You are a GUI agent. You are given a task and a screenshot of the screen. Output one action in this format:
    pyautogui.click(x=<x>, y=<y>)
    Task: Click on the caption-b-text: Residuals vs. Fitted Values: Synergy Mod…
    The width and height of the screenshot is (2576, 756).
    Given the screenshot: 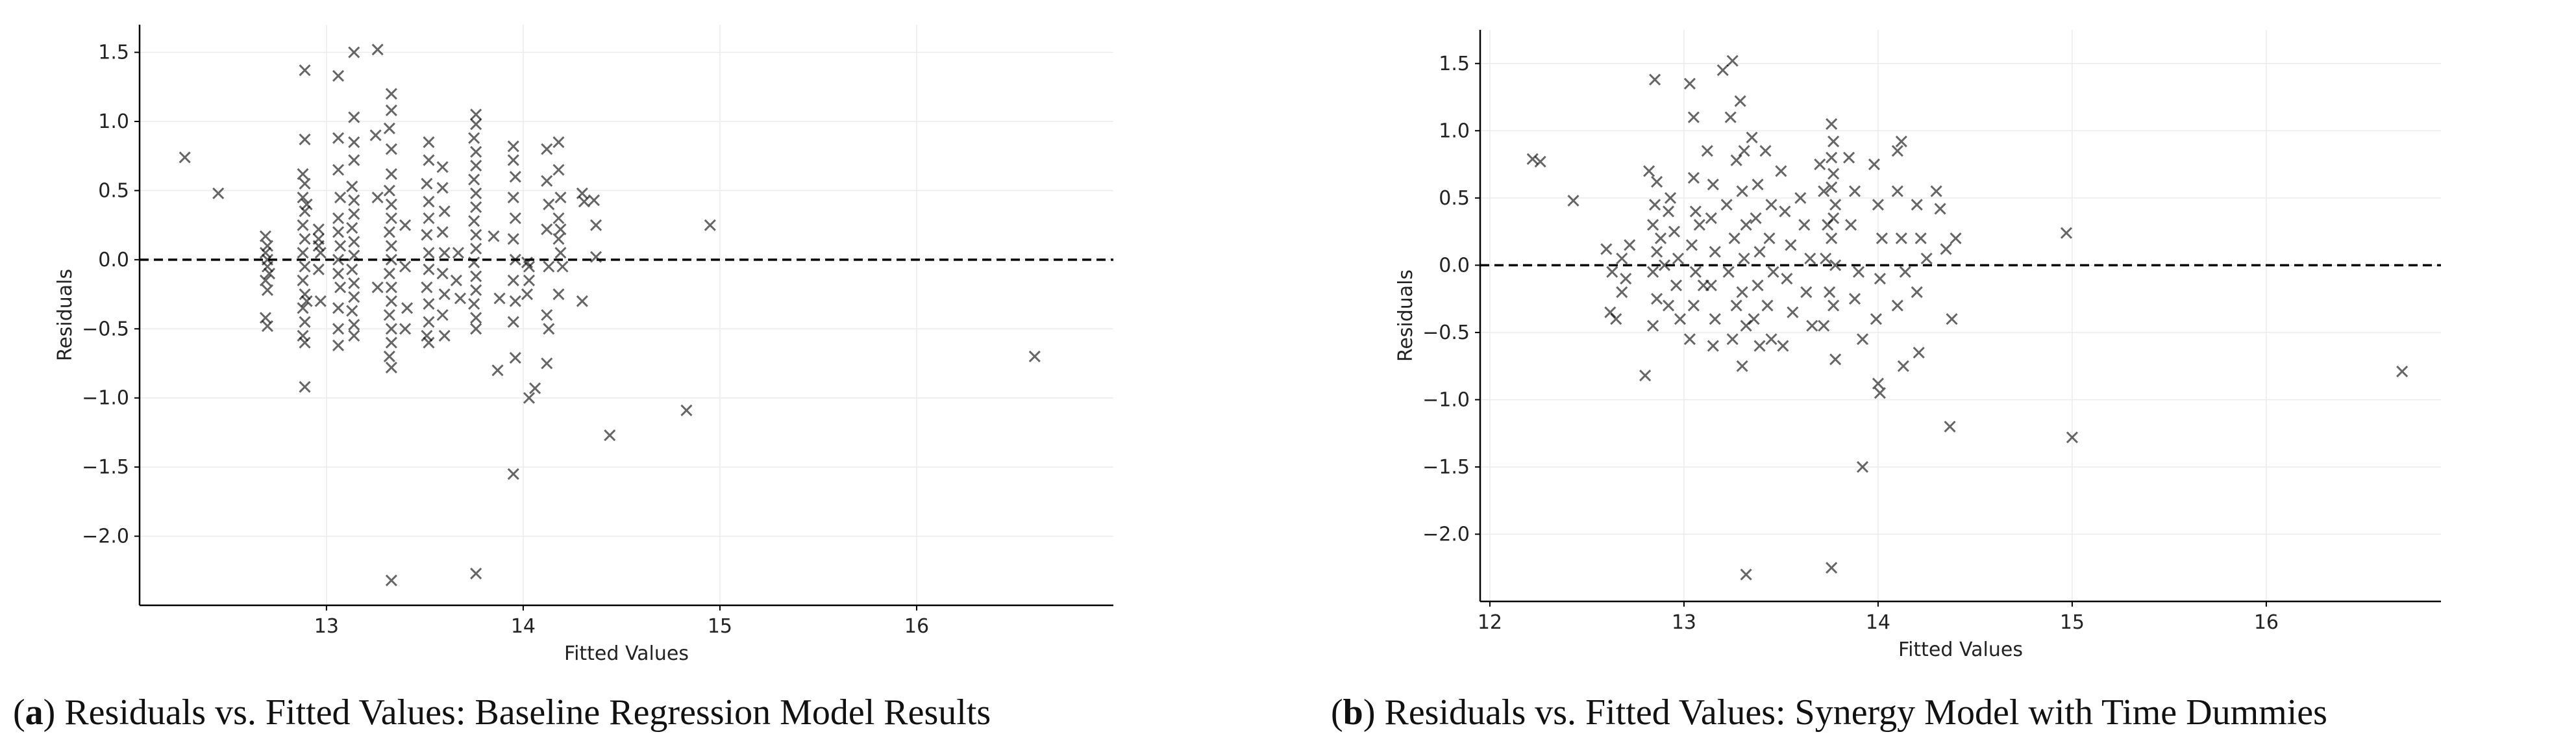 What is the action you would take?
    pyautogui.click(x=1855, y=713)
    